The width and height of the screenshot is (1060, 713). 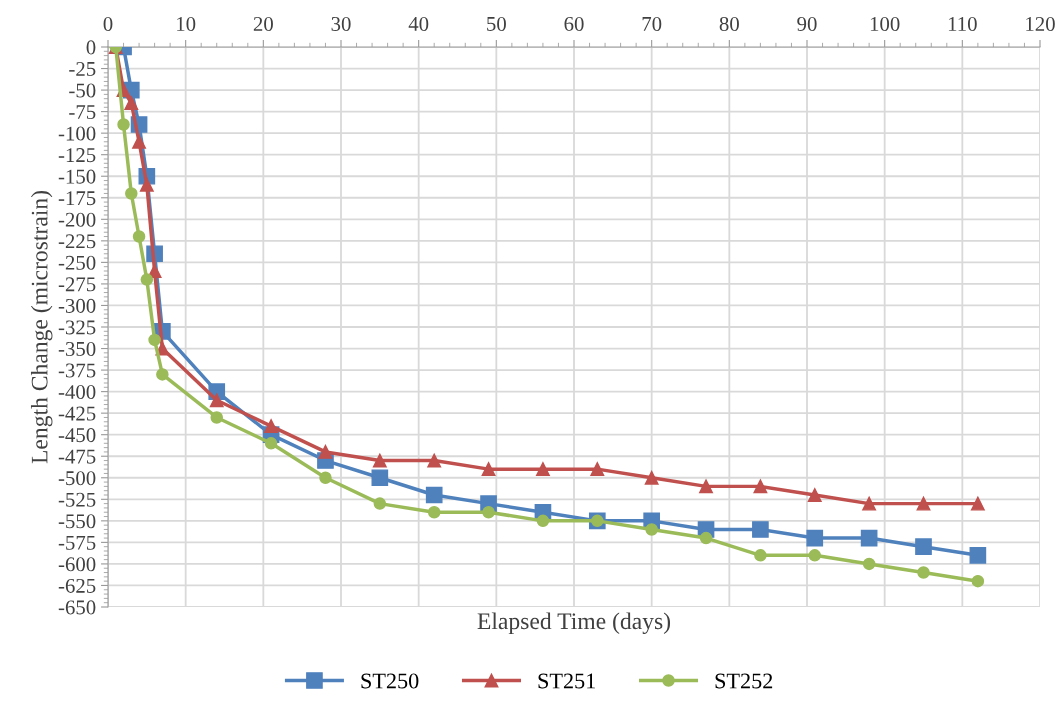 I want to click on y-tick-label: -125, so click(x=77, y=155).